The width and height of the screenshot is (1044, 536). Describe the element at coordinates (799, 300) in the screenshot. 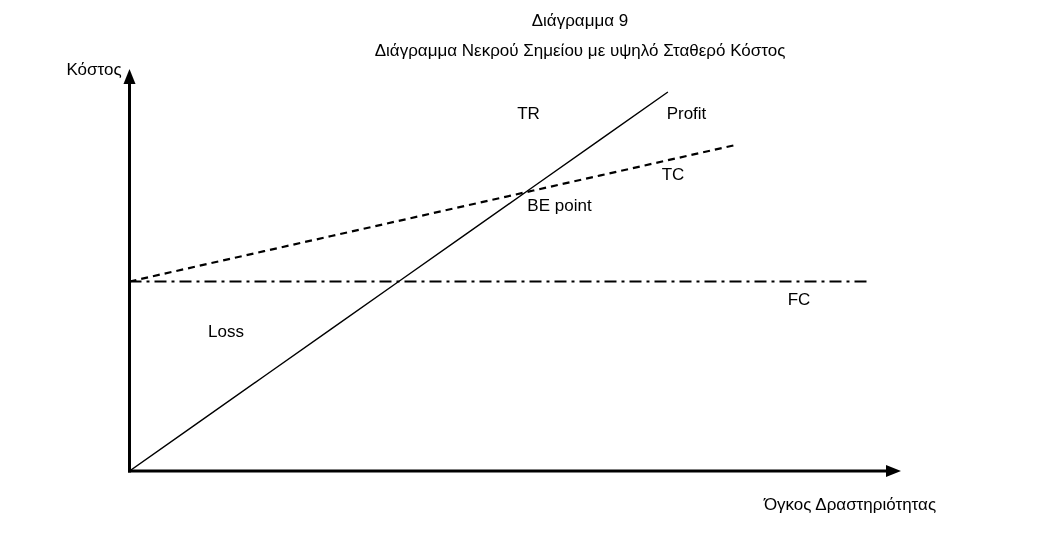

I see `series-label: FC` at that location.